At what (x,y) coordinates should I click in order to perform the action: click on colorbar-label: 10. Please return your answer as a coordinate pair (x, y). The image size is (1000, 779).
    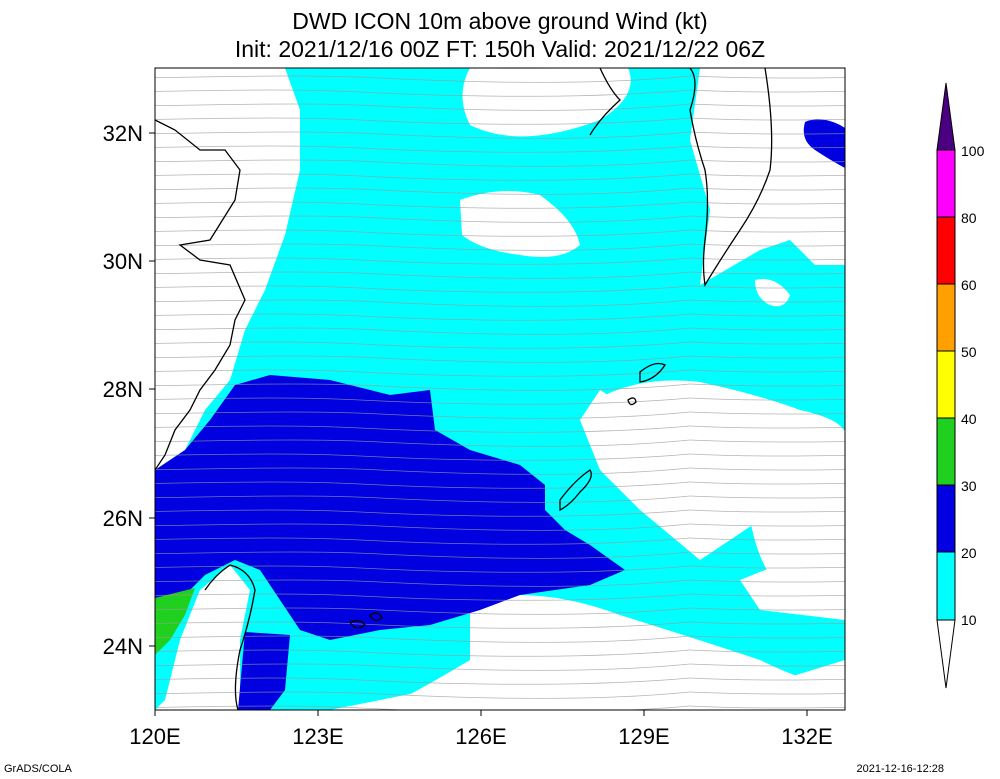
    Looking at the image, I should click on (969, 620).